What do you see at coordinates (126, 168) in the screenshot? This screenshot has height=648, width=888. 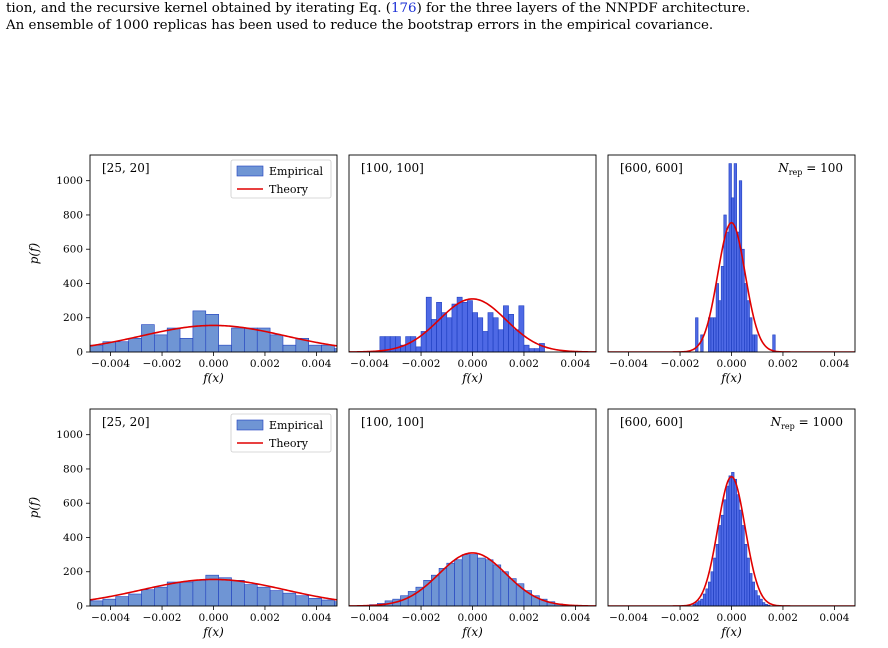 I see `panel-architecture-label: [25, 20]` at bounding box center [126, 168].